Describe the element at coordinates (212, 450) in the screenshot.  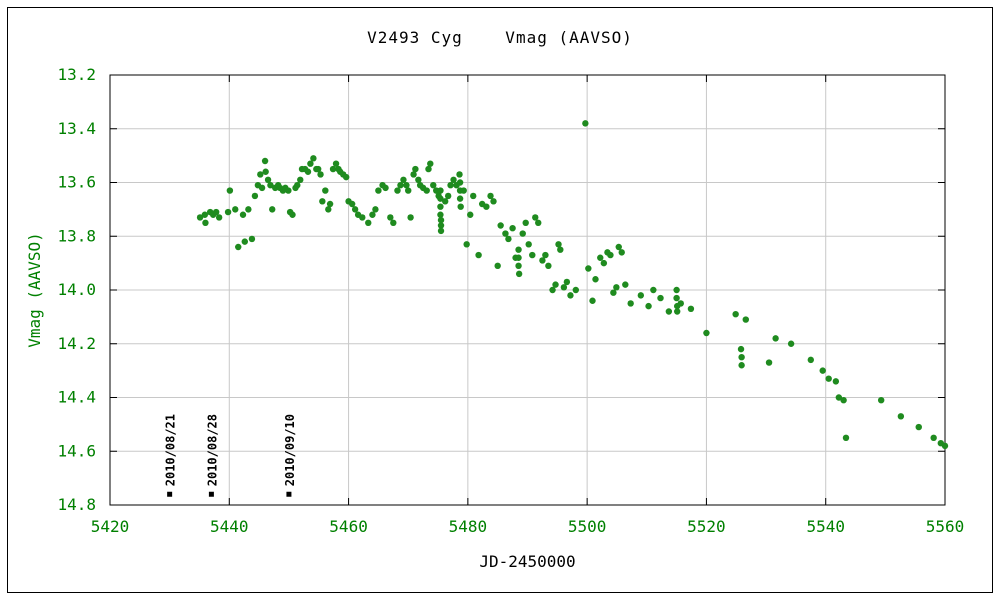
I see `svg-text: 2010/08/28` at that location.